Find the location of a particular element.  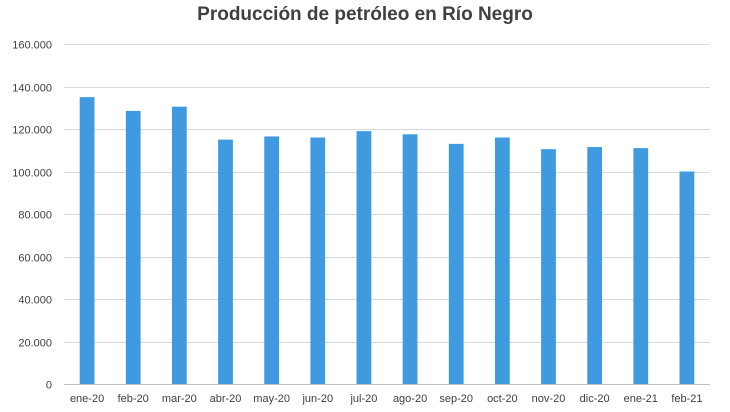

x-tick-label: jun-20 is located at coordinates (317, 399).